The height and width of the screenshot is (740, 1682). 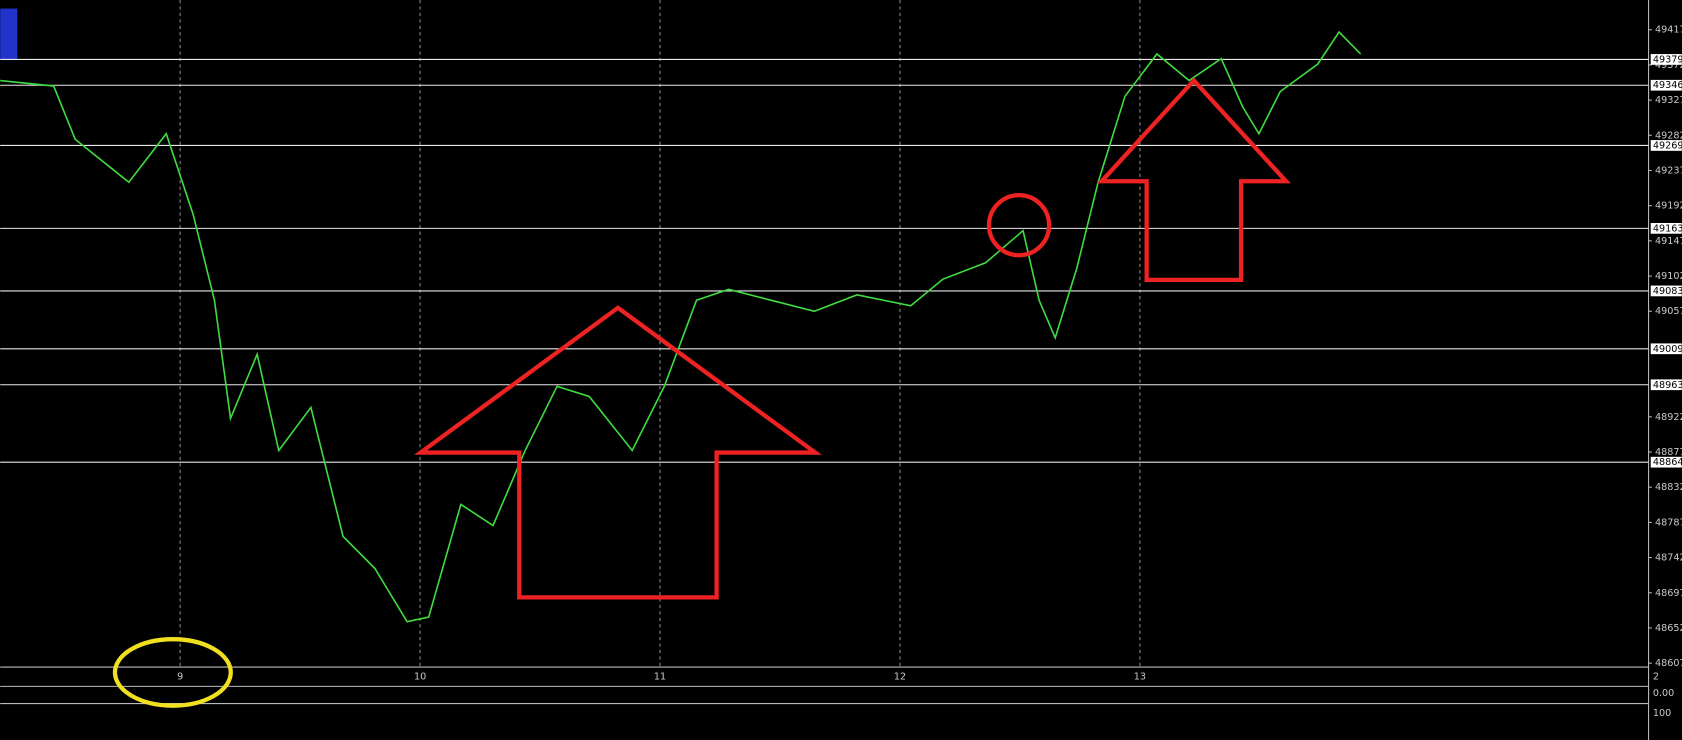 What do you see at coordinates (9, 34) in the screenshot?
I see `corner-button` at bounding box center [9, 34].